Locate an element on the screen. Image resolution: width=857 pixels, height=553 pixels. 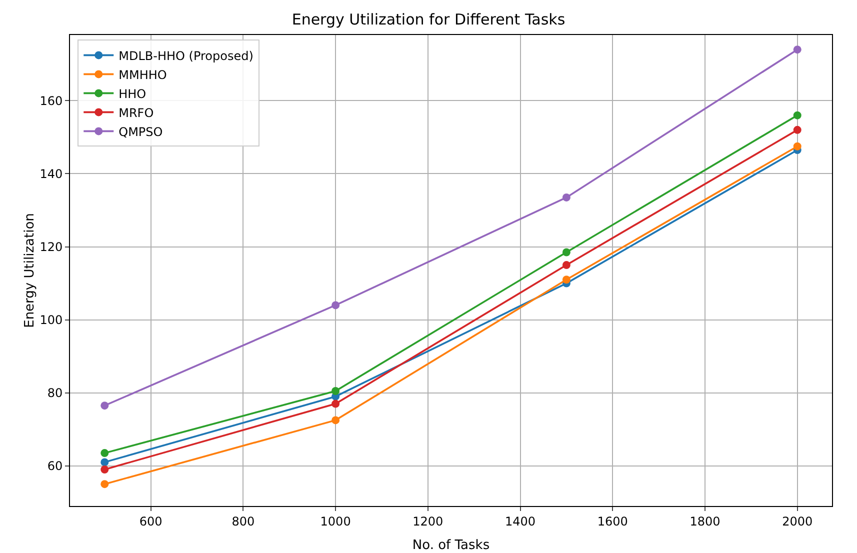
x-tick-label: 600 is located at coordinates (150, 521).